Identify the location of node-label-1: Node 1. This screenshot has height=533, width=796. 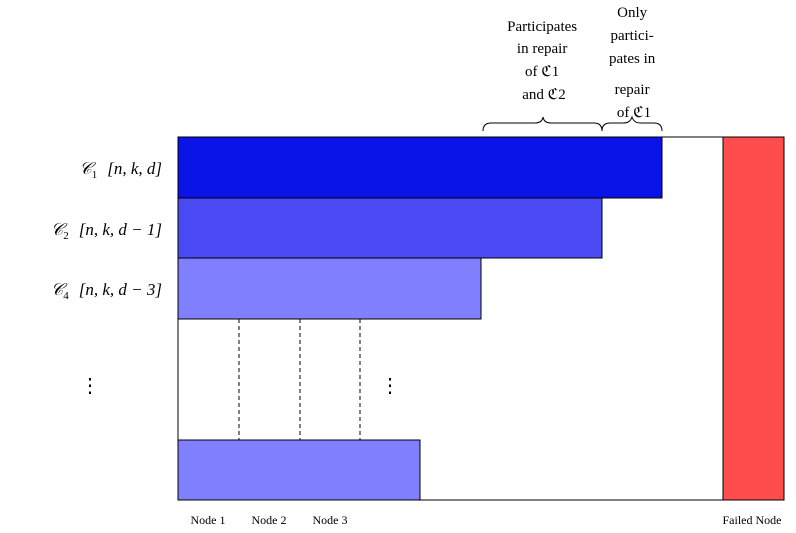
(208, 520).